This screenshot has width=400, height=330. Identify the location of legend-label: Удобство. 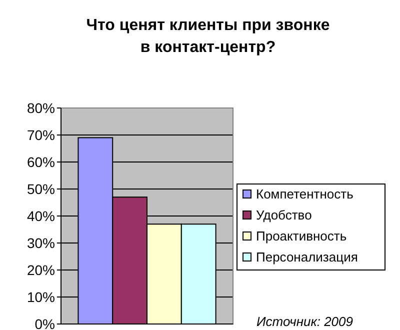
(284, 215).